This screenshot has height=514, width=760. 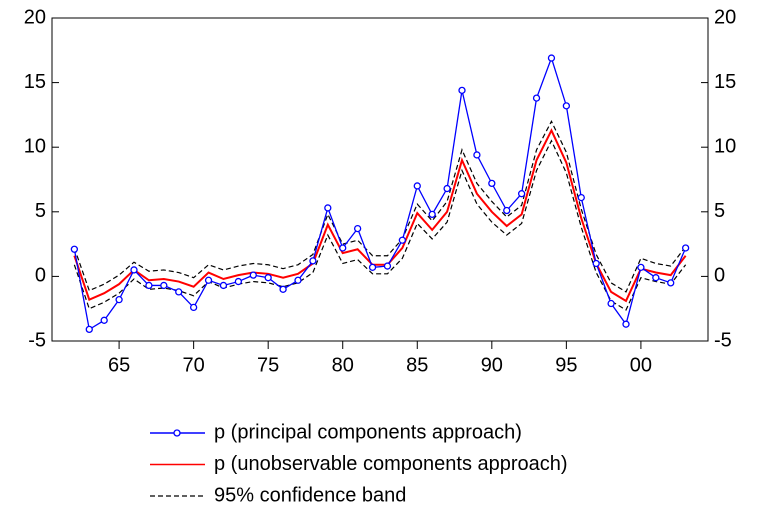 I want to click on y-tick-label: 5, so click(x=40, y=211).